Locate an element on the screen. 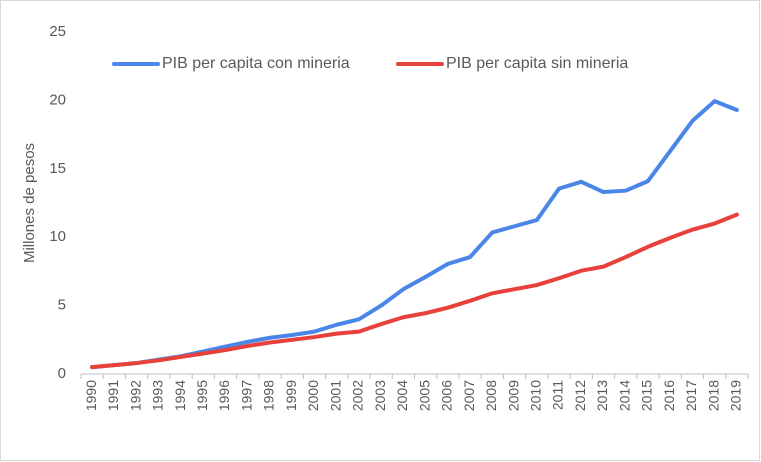 The height and width of the screenshot is (462, 761). y-tick-label: 20 is located at coordinates (57, 99).